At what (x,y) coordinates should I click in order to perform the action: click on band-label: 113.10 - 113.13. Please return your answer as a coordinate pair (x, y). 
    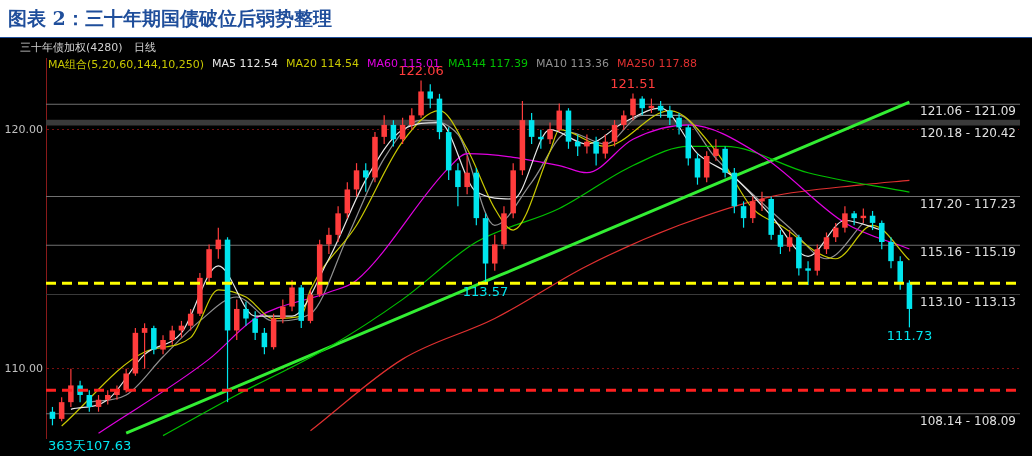
    Looking at the image, I should click on (968, 301).